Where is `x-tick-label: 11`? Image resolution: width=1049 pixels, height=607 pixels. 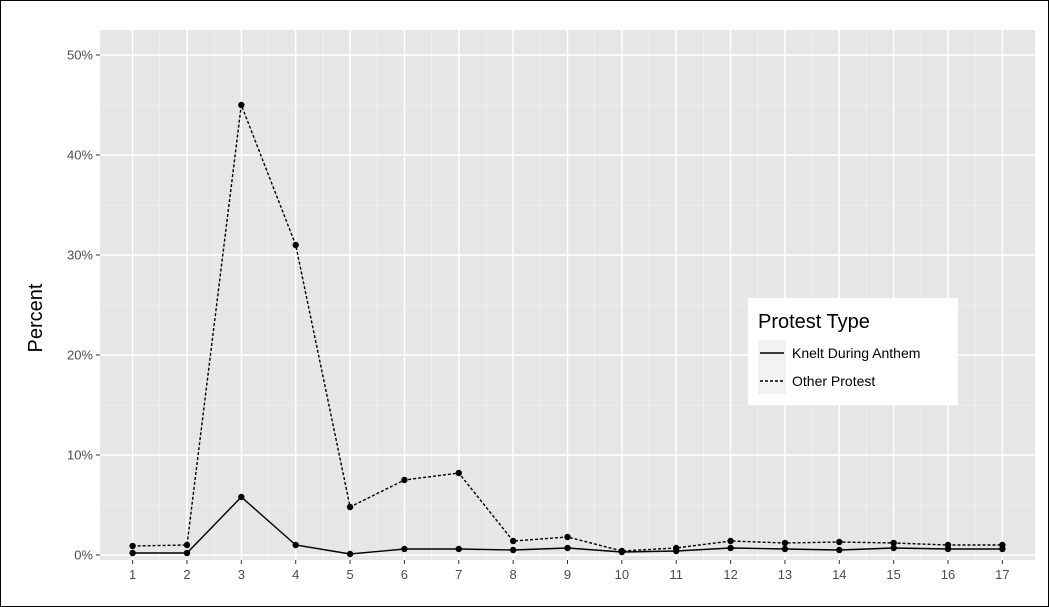 x-tick-label: 11 is located at coordinates (676, 574).